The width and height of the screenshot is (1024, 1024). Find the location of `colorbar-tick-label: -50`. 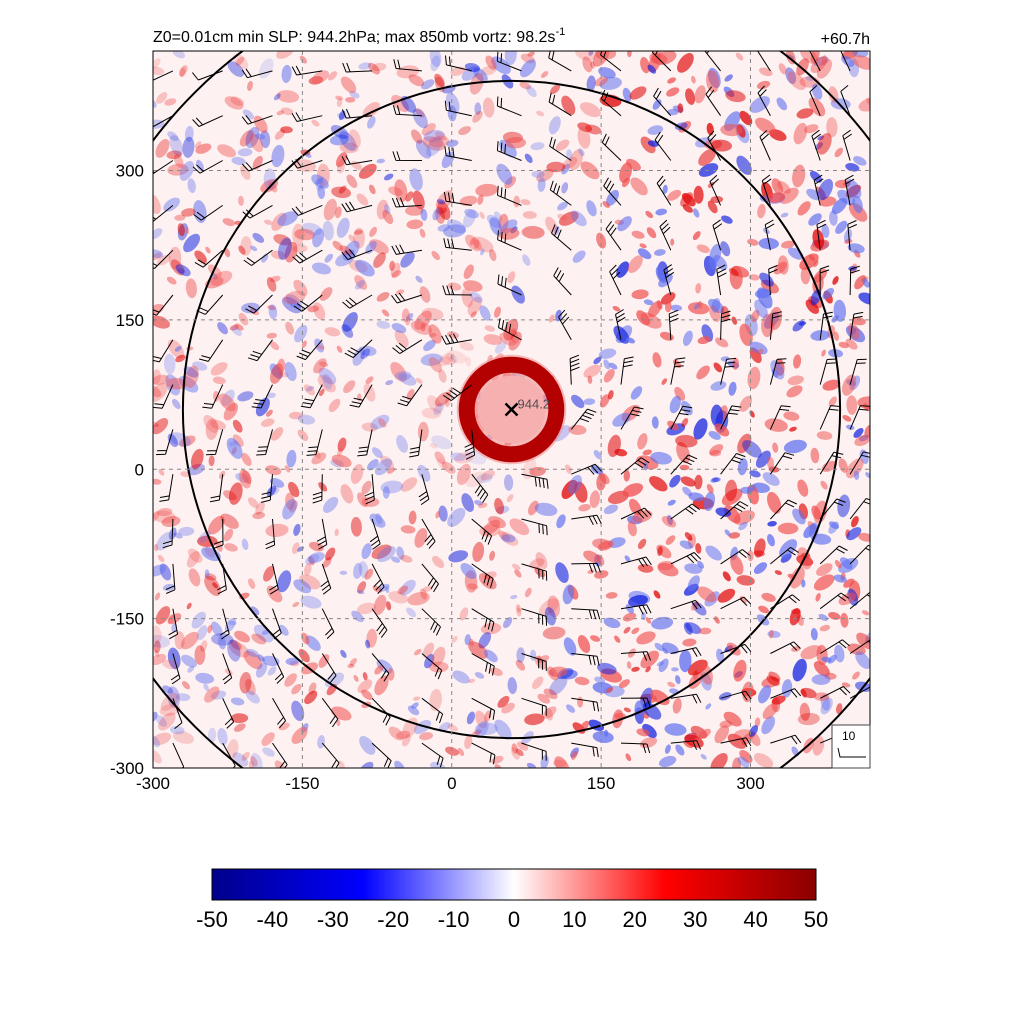

colorbar-tick-label: -50 is located at coordinates (212, 919).